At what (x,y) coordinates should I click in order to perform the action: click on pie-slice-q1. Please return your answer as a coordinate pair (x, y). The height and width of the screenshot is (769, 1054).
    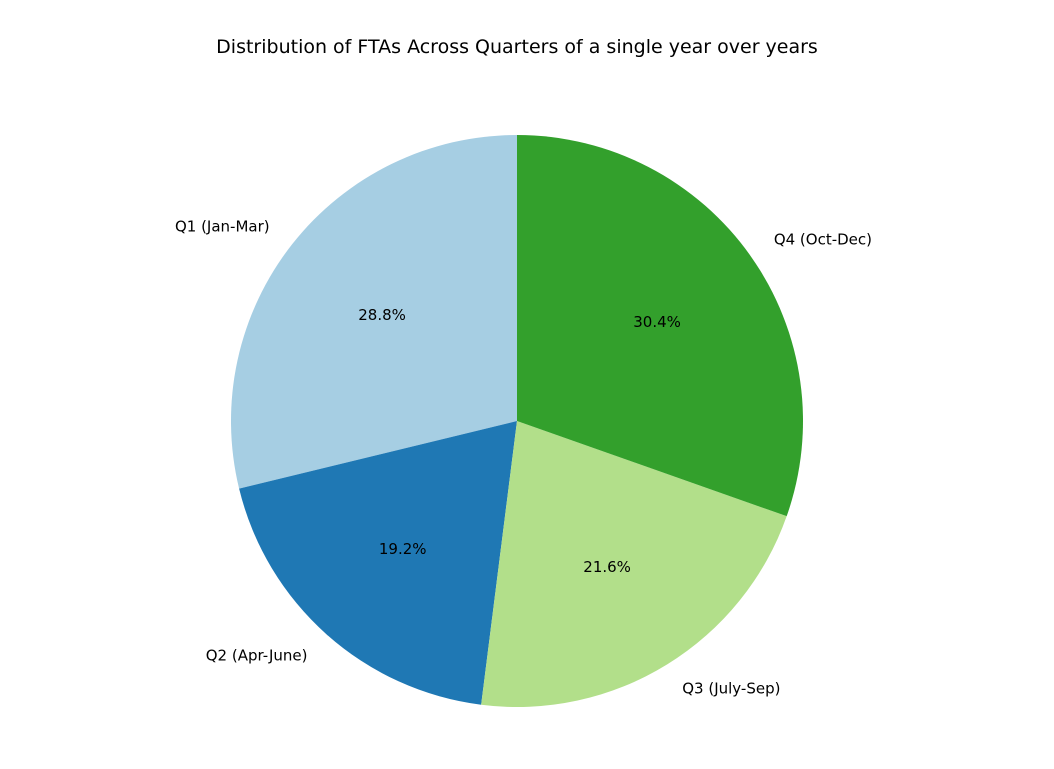
    Looking at the image, I should click on (373, 312).